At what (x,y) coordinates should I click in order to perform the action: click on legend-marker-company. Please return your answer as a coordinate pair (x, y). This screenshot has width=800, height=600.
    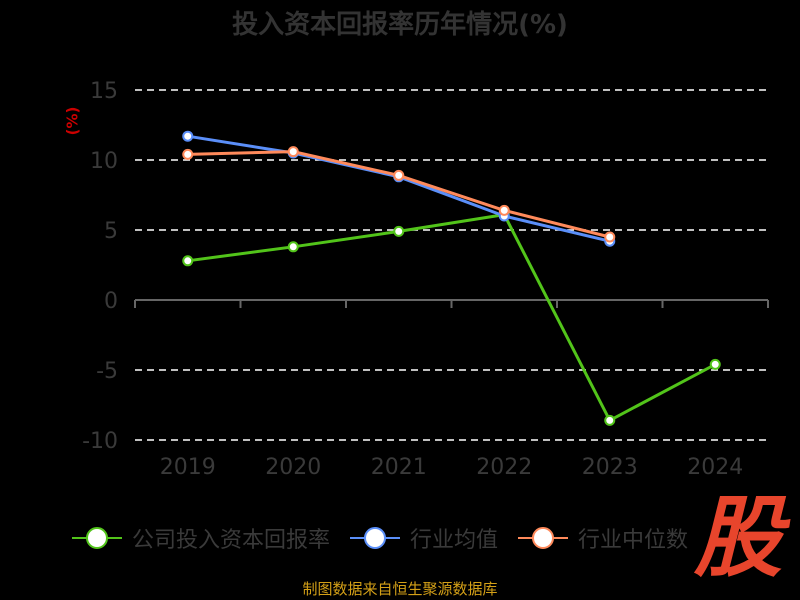
    Looking at the image, I should click on (97, 538).